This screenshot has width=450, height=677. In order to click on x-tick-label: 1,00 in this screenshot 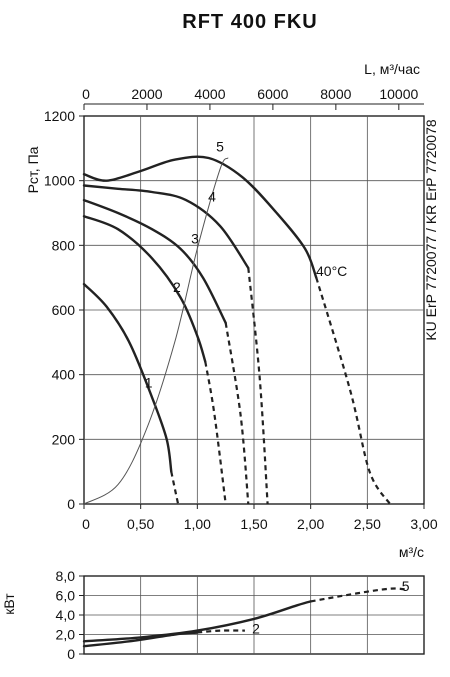, I will do `click(197, 524)`.